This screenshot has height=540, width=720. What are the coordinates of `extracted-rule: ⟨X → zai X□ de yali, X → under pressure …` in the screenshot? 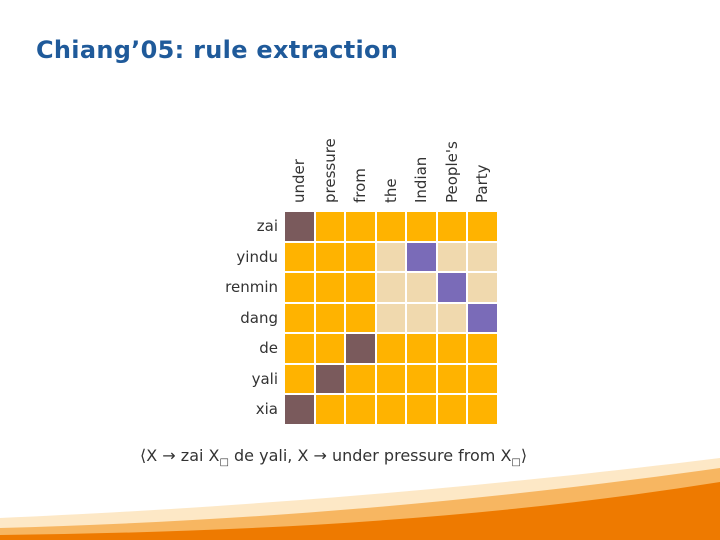 It's located at (333, 457).